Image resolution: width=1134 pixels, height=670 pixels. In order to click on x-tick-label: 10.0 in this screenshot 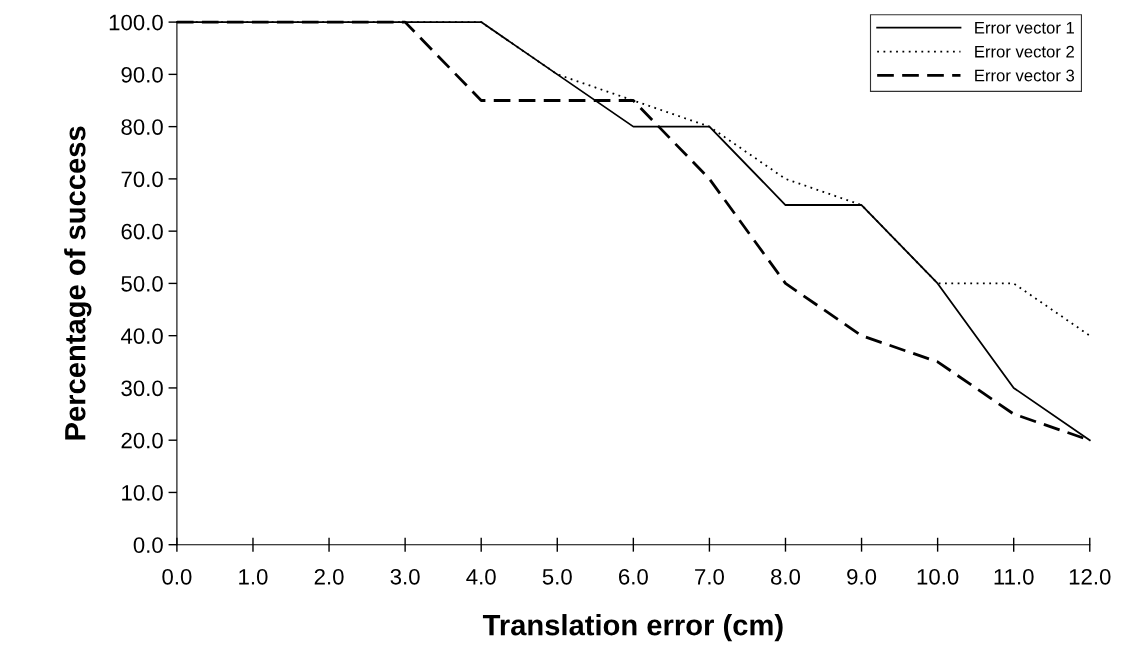, I will do `click(938, 576)`.